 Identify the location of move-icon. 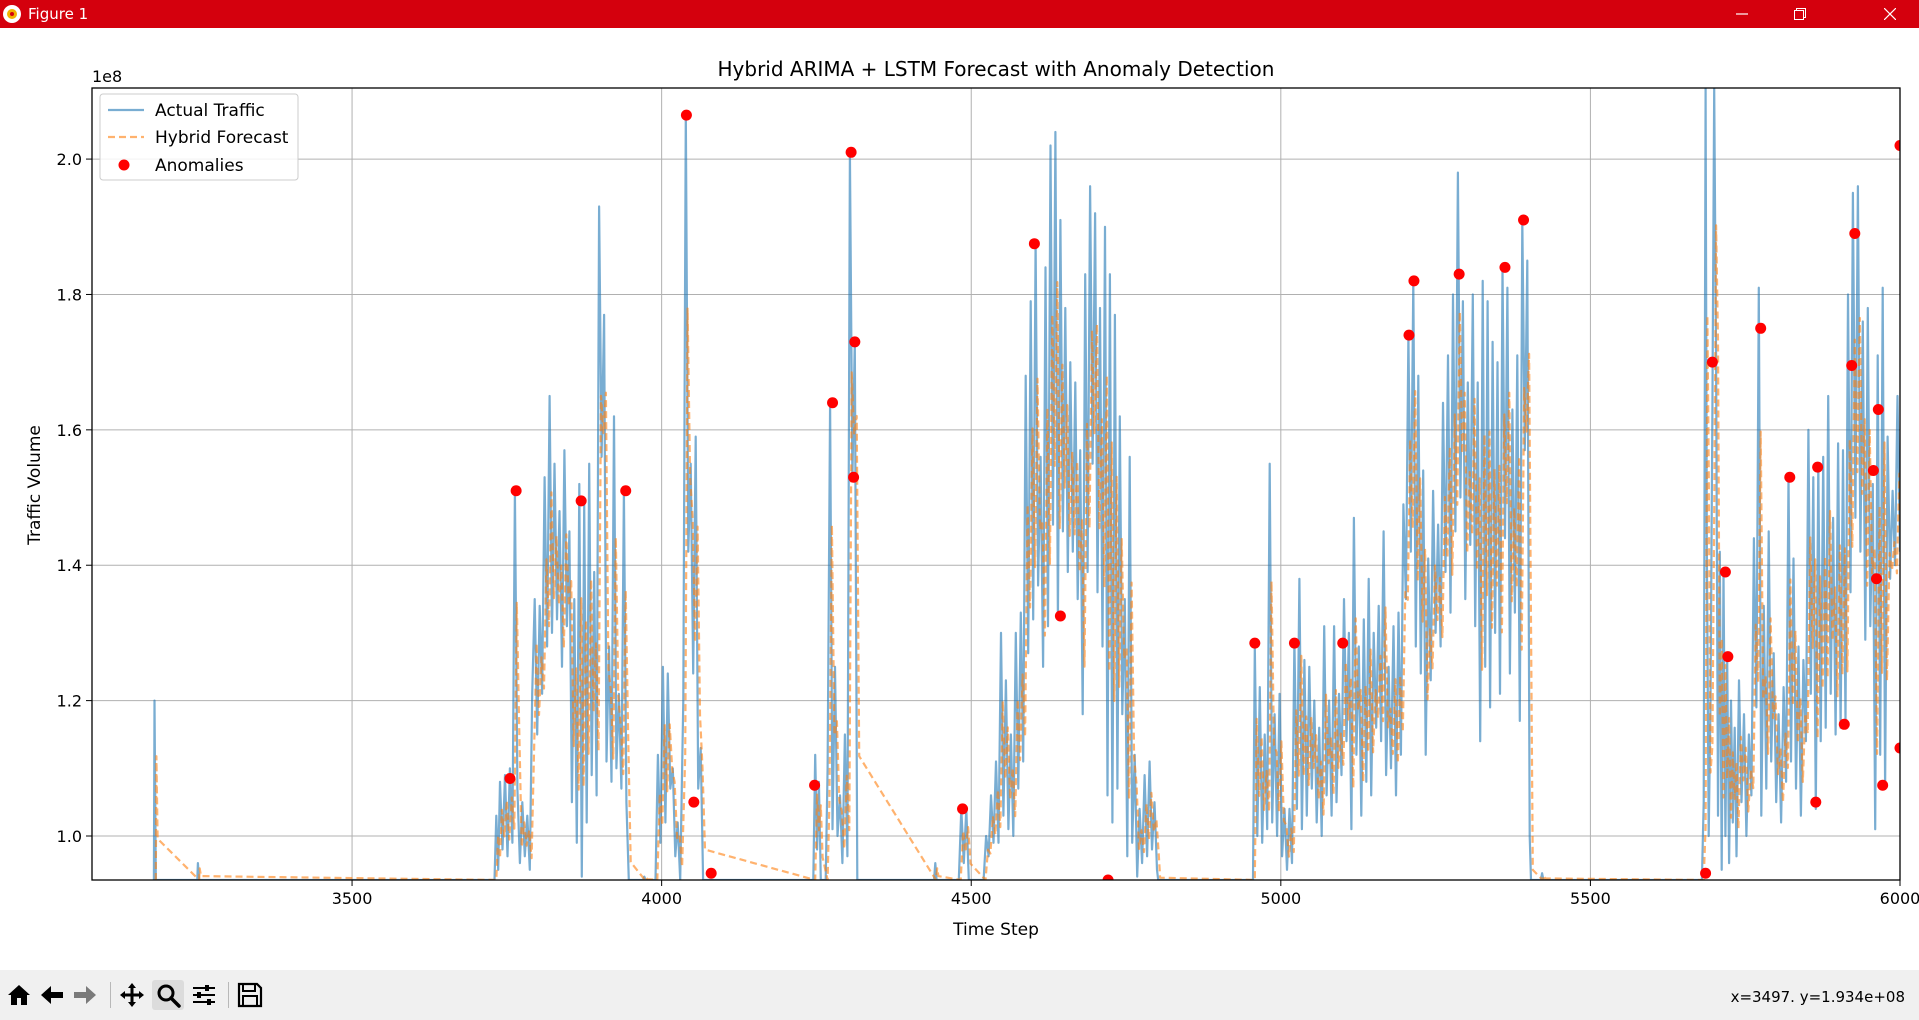
(132, 995).